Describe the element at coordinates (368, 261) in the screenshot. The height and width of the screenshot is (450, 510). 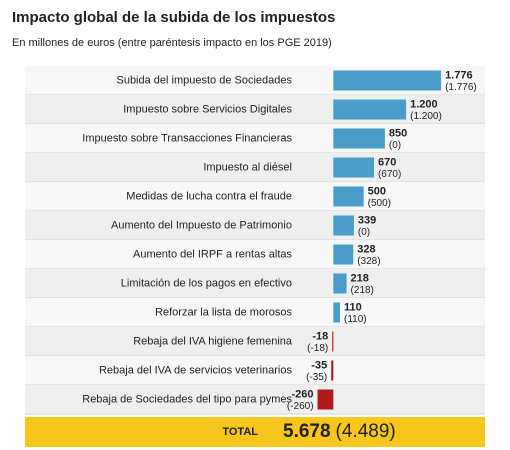
I see `pge-value-label: (328)` at that location.